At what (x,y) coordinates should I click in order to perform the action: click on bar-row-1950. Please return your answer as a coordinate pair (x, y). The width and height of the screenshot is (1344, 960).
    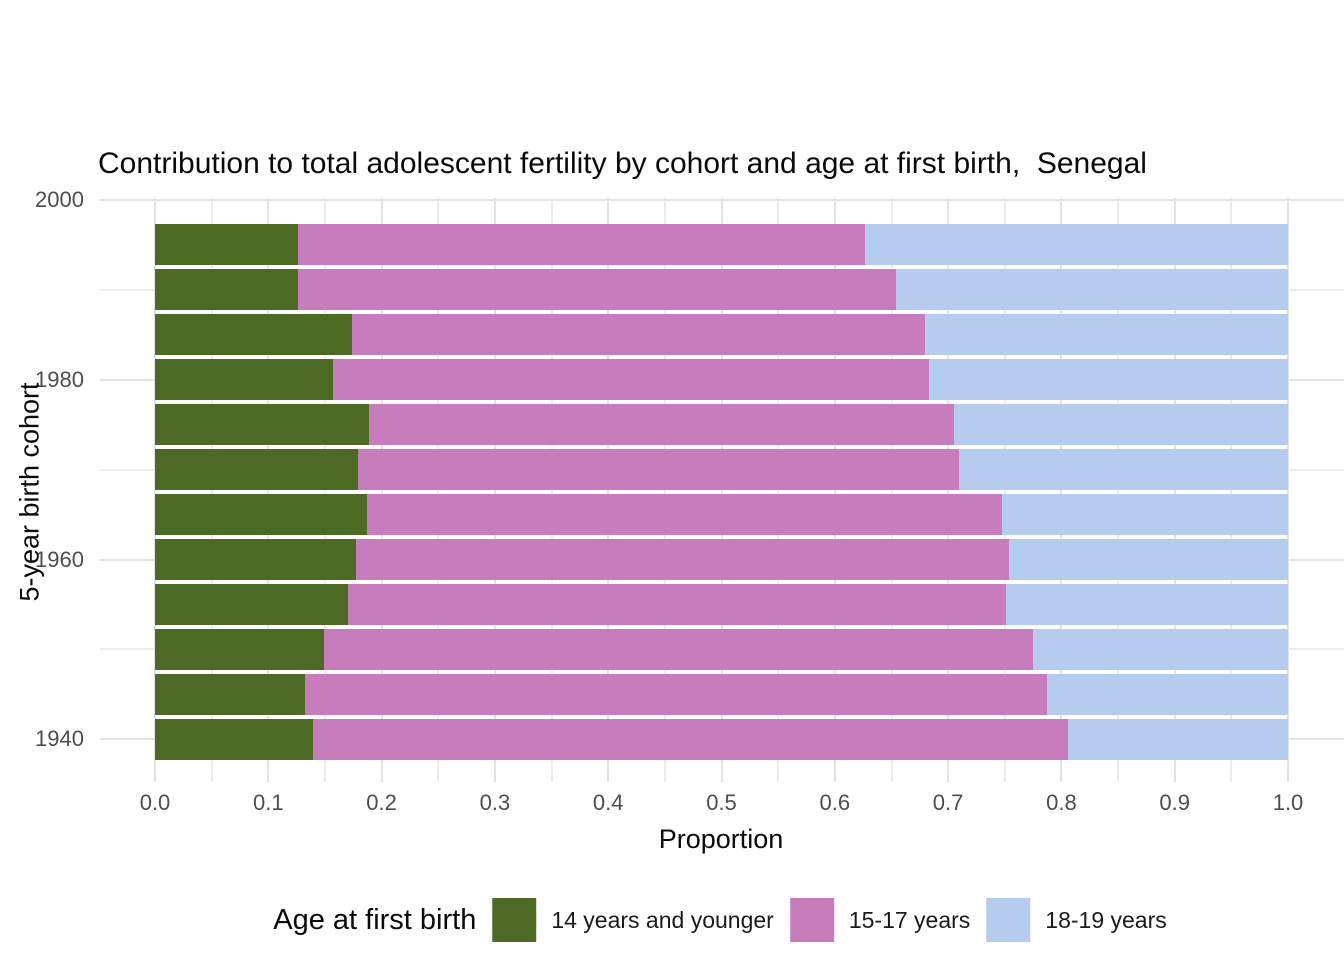
    Looking at the image, I should click on (721, 649).